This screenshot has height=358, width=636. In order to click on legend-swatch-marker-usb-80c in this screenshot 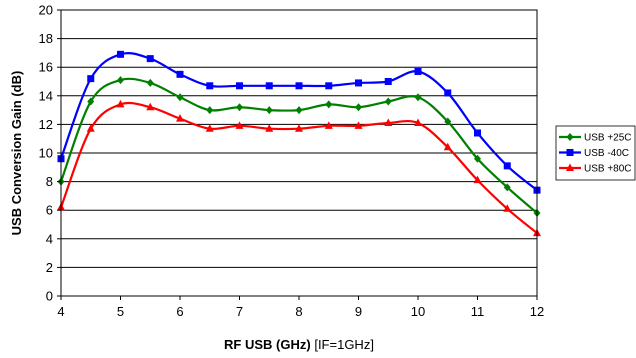, I will do `click(570, 167)`.